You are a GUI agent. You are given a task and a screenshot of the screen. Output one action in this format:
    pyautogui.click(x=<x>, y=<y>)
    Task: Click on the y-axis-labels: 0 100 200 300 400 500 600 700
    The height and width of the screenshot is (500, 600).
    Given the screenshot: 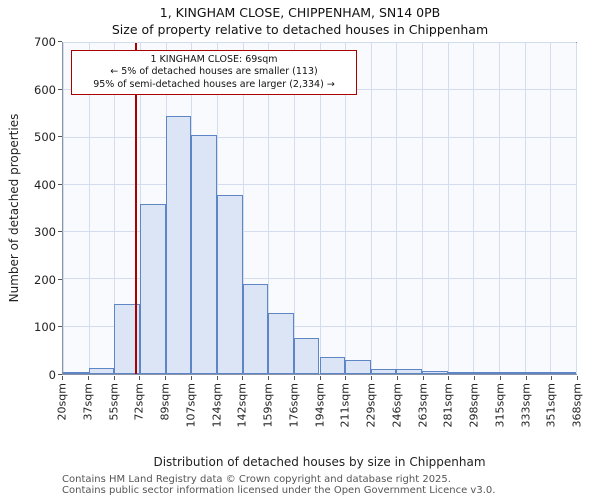 What is the action you would take?
    pyautogui.click(x=31, y=208)
    